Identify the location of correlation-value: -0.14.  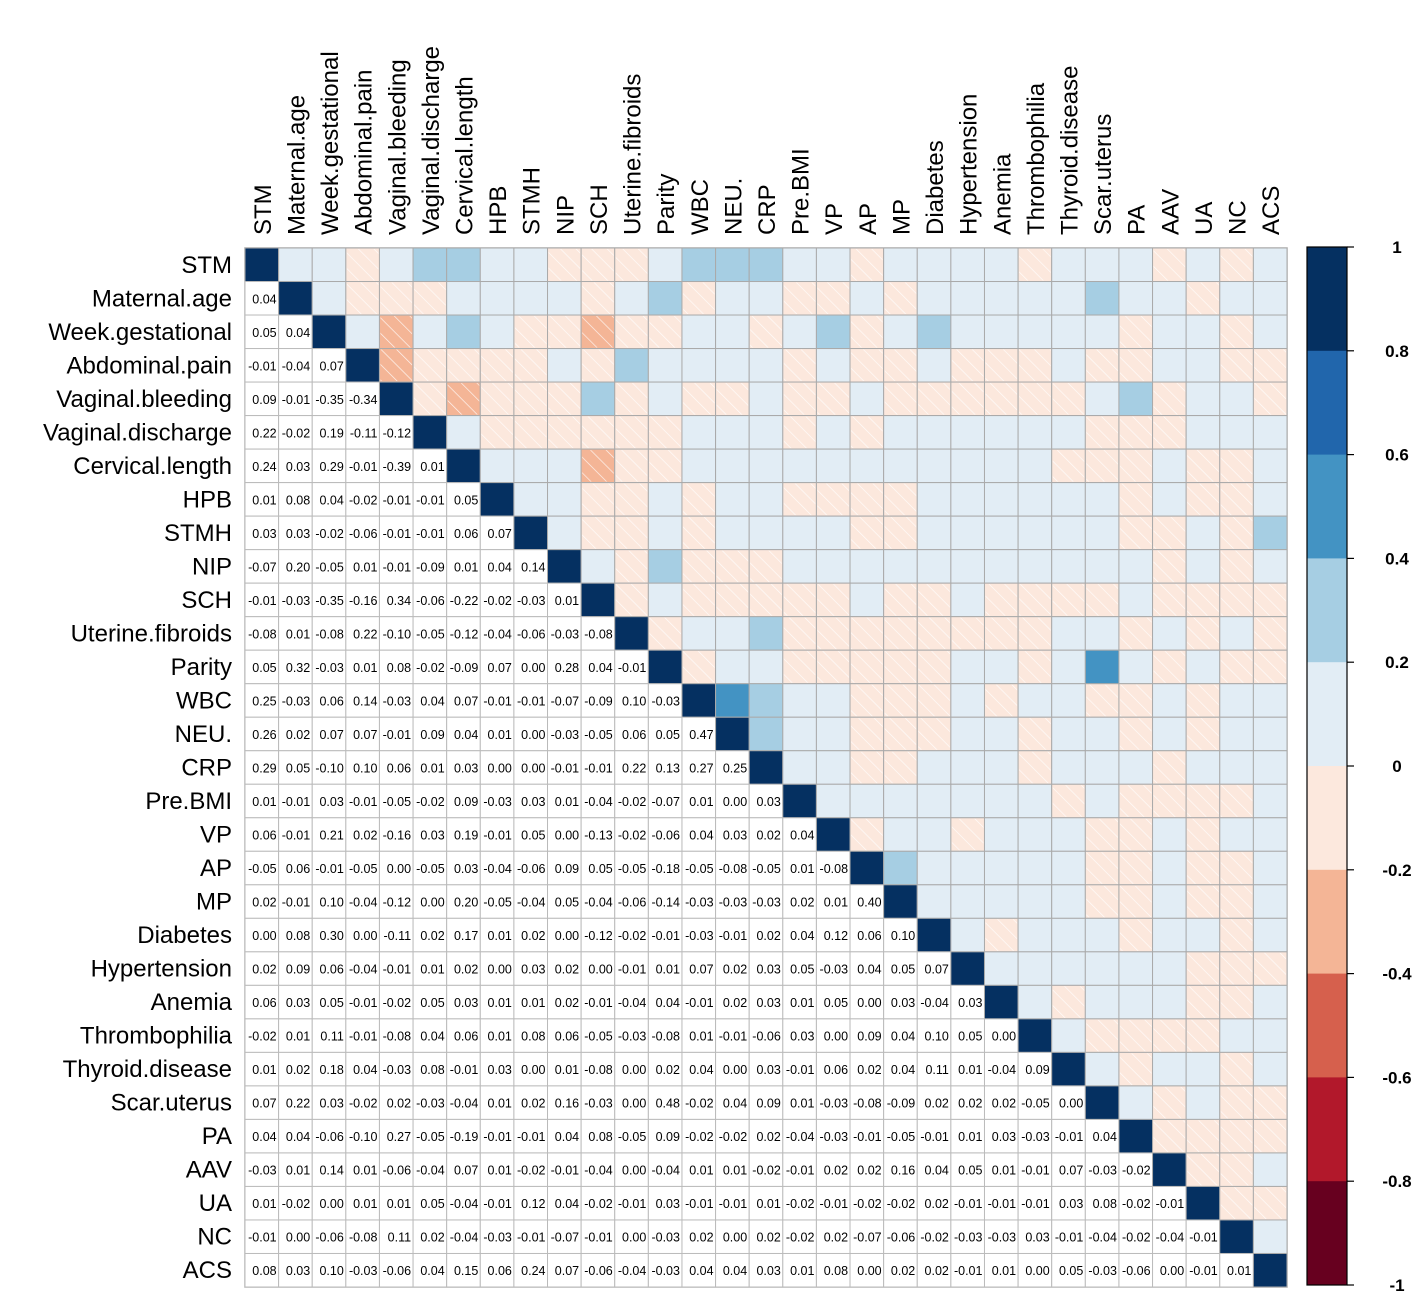
(665, 903).